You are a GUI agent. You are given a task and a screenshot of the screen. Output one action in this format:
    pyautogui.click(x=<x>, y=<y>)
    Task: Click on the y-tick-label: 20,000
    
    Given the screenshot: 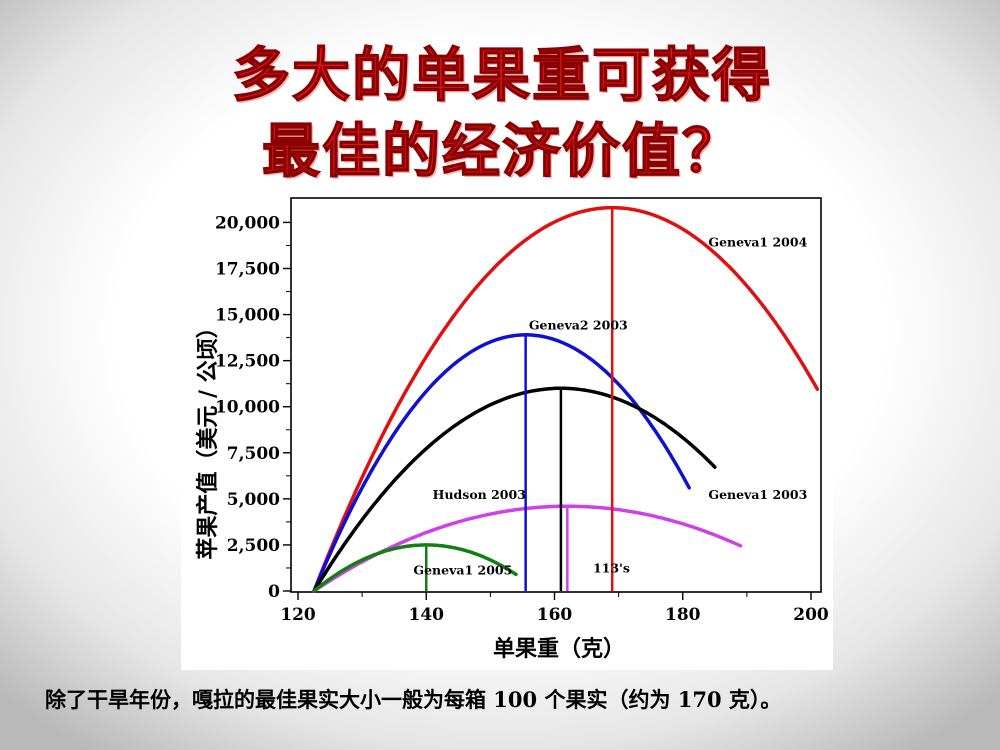 What is the action you would take?
    pyautogui.click(x=247, y=223)
    